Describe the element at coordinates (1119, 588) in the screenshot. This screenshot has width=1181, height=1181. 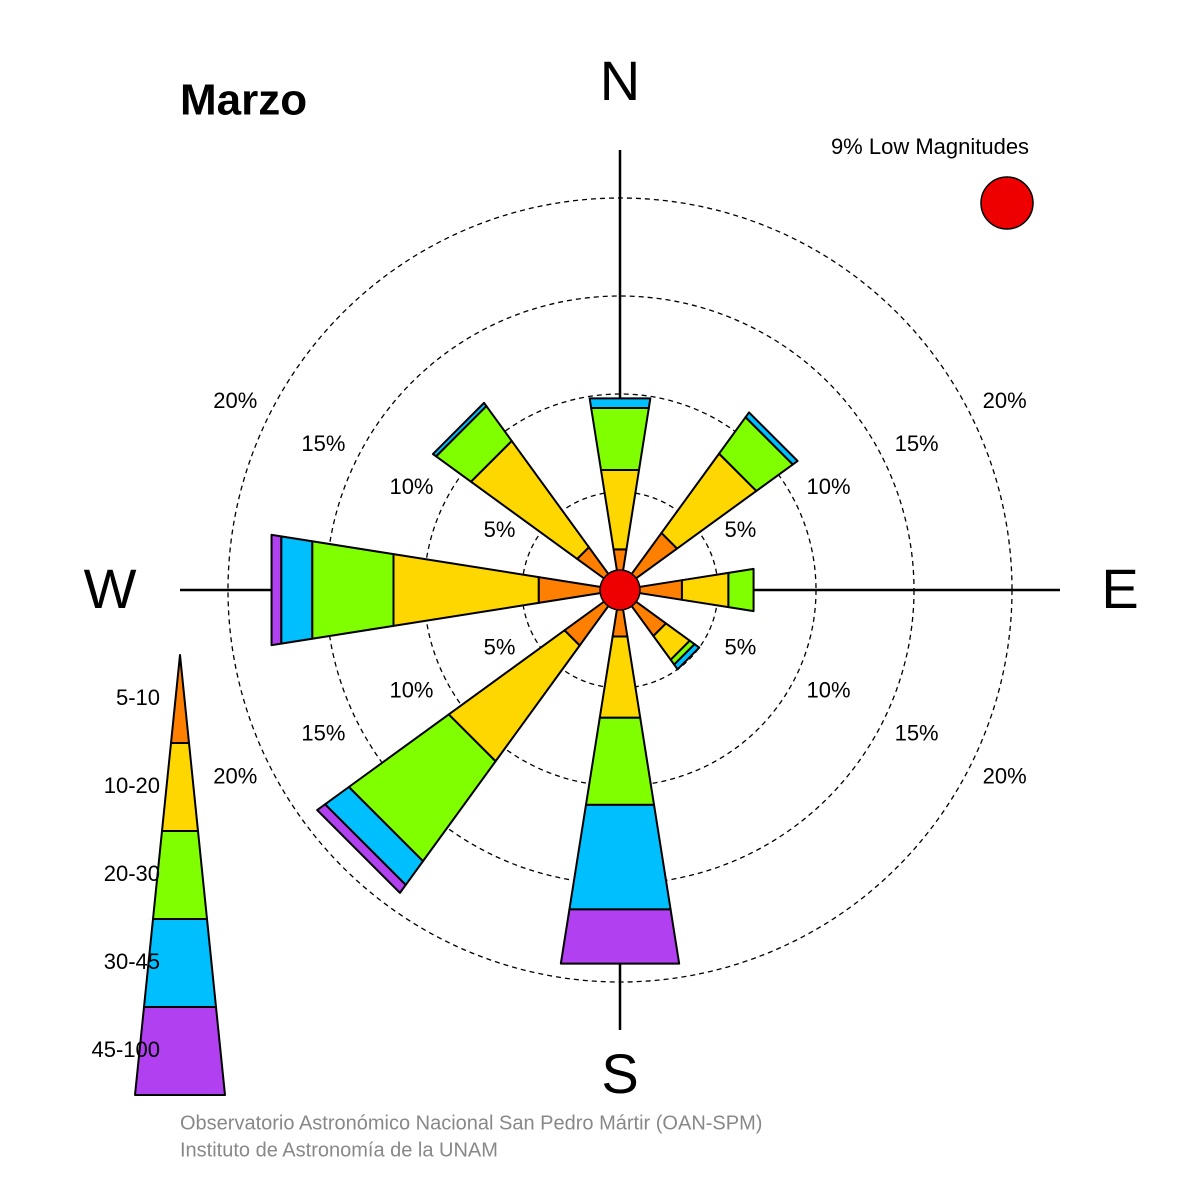
I see `direction-label: E` at that location.